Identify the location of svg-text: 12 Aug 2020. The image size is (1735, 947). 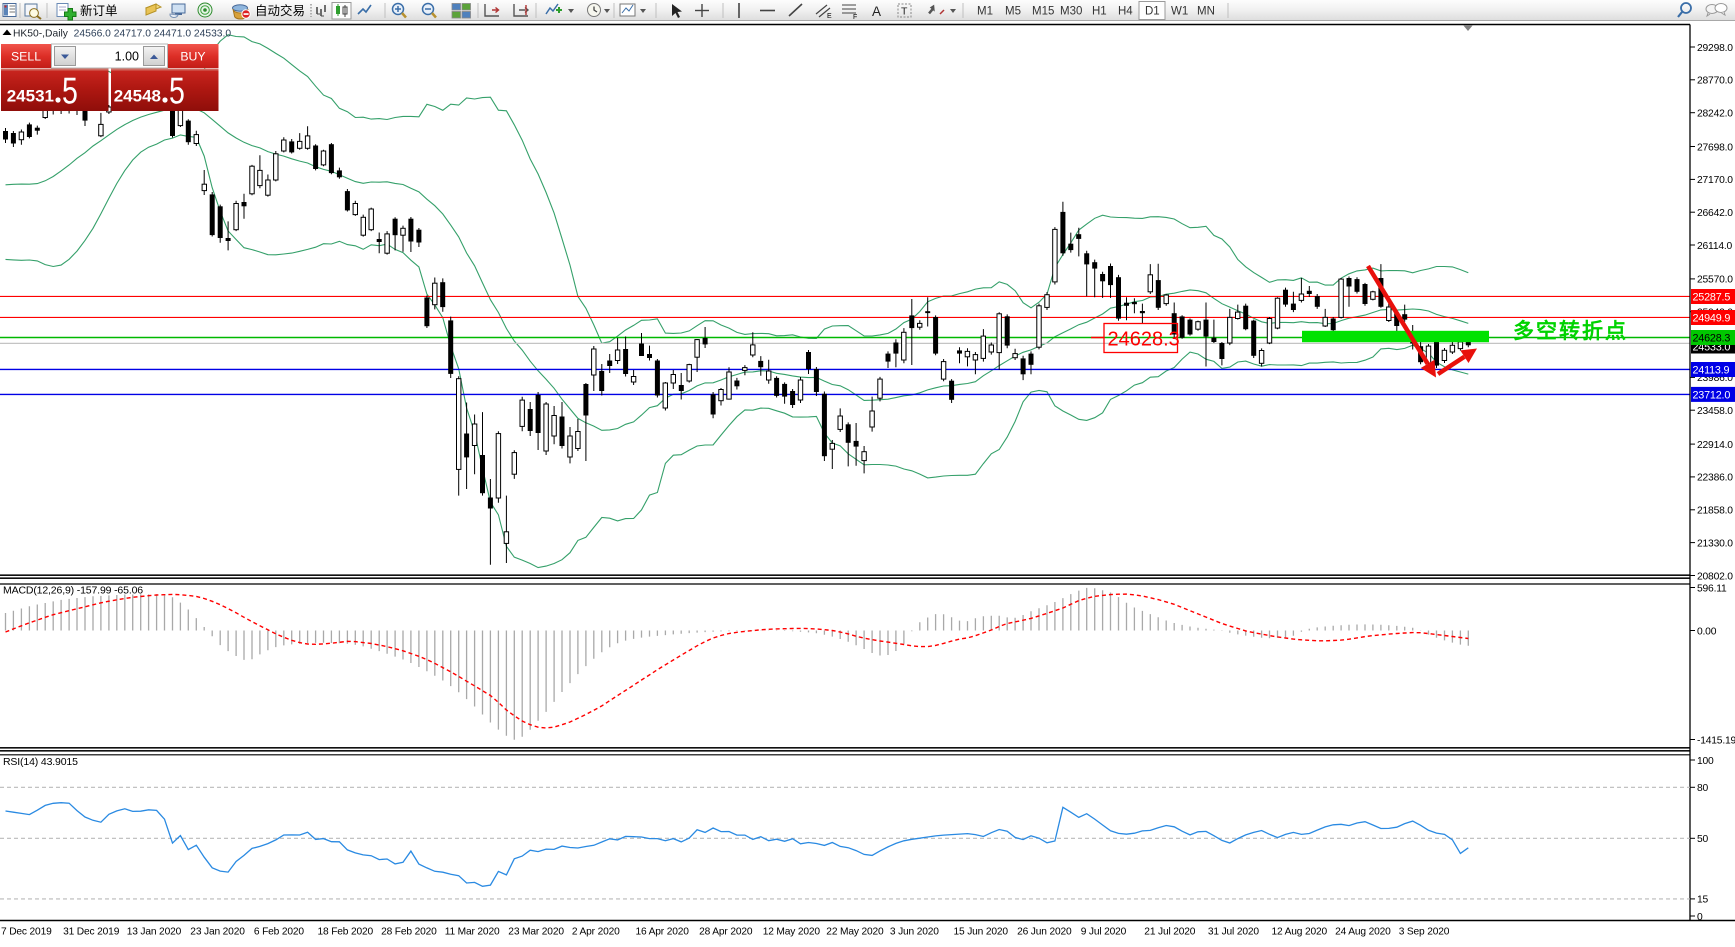
(1300, 932).